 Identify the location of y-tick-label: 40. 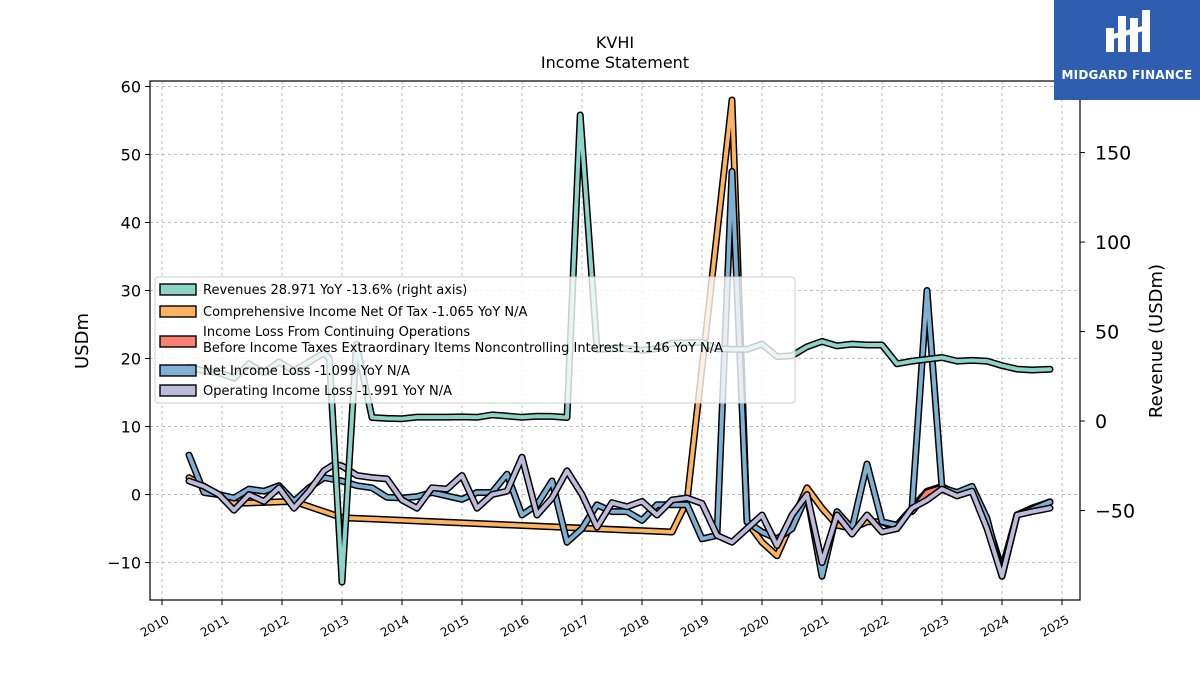
(131, 222).